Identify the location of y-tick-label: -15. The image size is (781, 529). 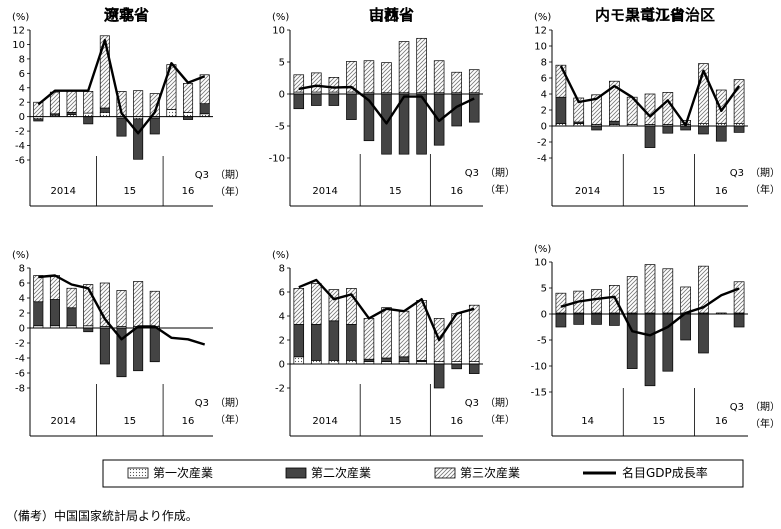
(539, 393).